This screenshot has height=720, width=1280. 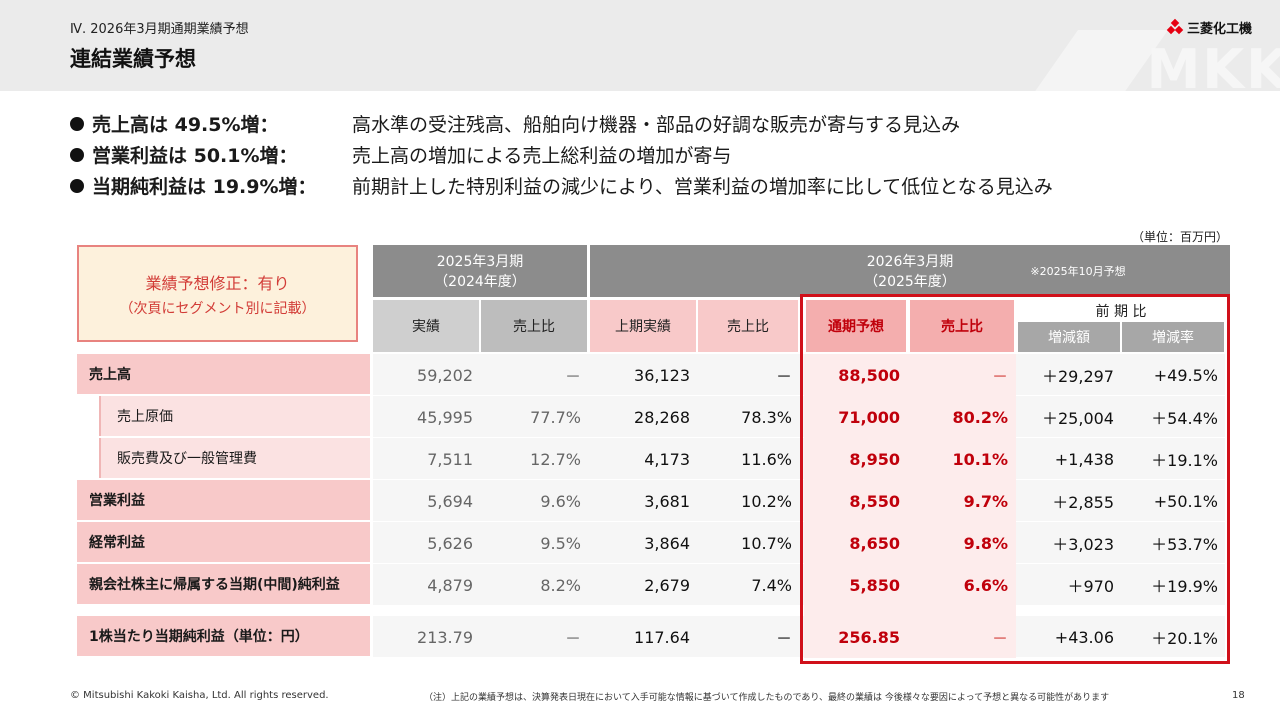 What do you see at coordinates (234, 416) in the screenshot?
I see `row-label-cogs: 売上原価` at bounding box center [234, 416].